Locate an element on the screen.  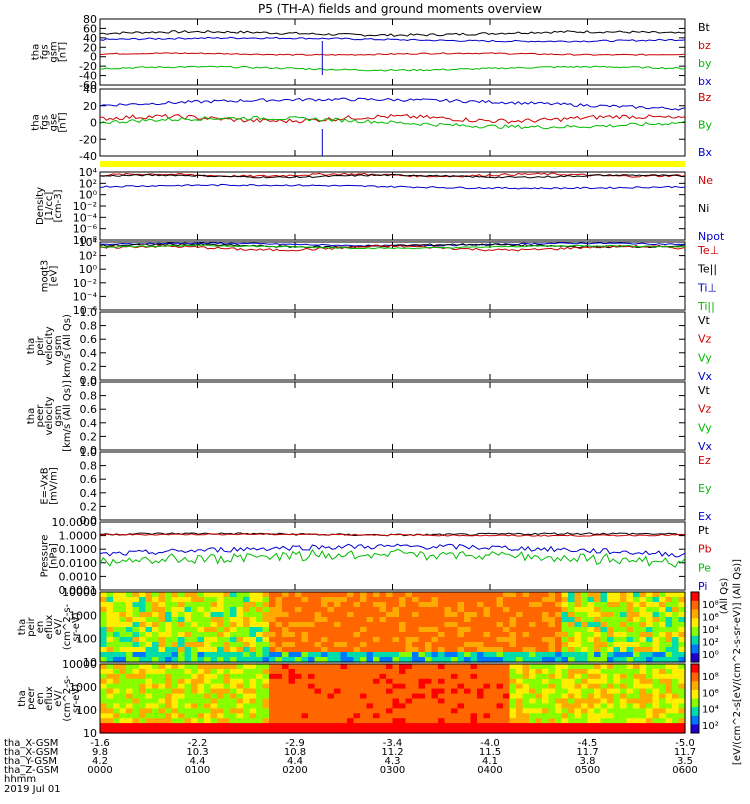
legend-ey: Ey is located at coordinates (705, 488).